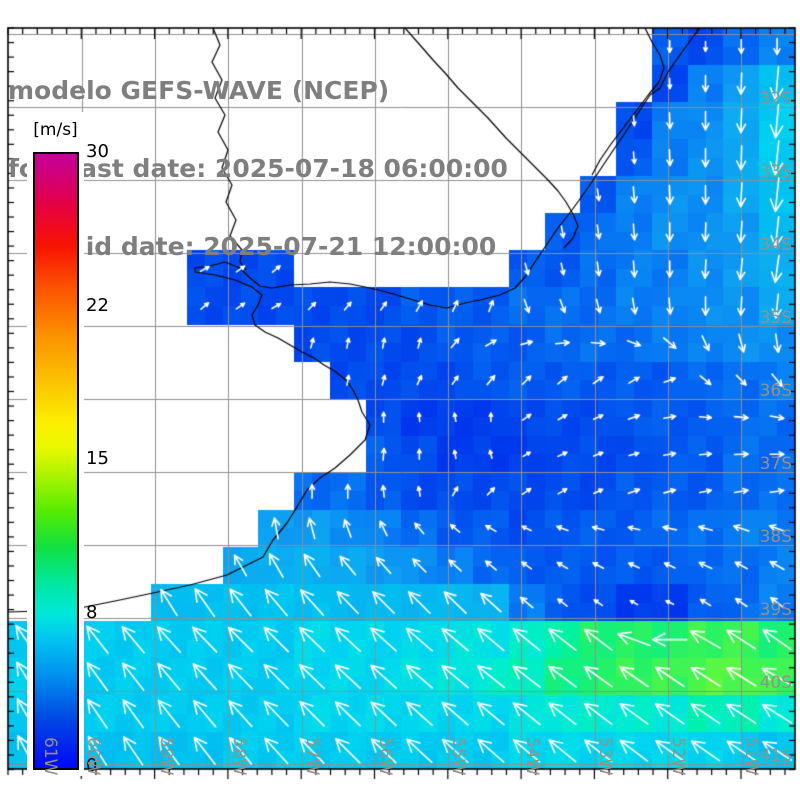 The image size is (800, 800). Describe the element at coordinates (775, 318) in the screenshot. I see `lat-label: 35S` at that location.